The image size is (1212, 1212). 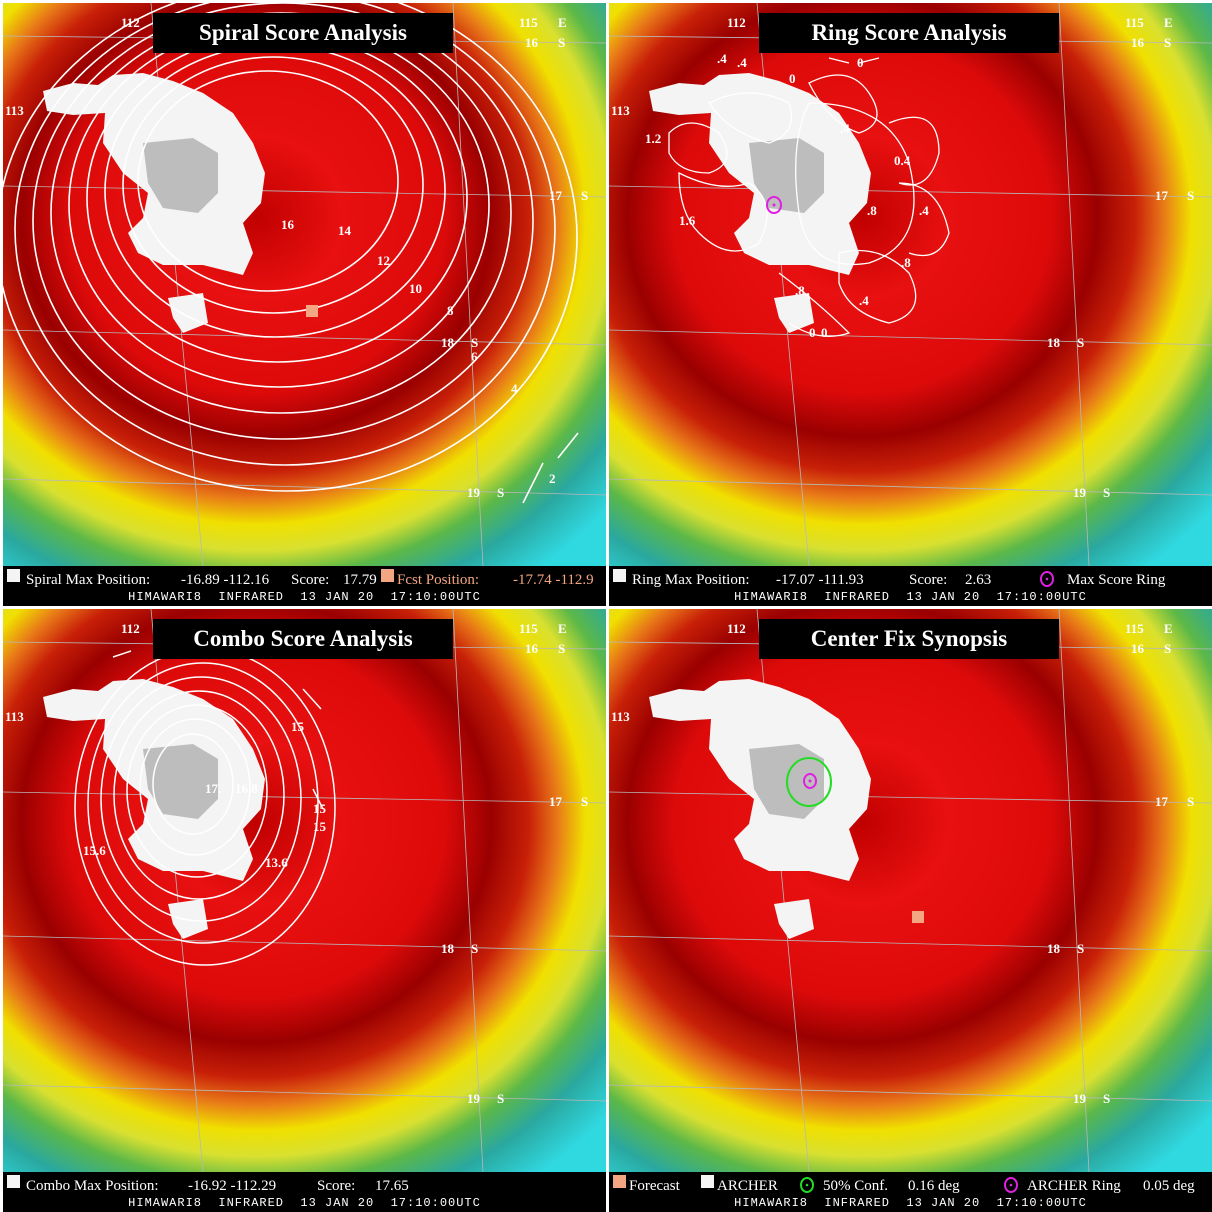 What do you see at coordinates (276, 862) in the screenshot?
I see `svg-text: 13.6` at bounding box center [276, 862].